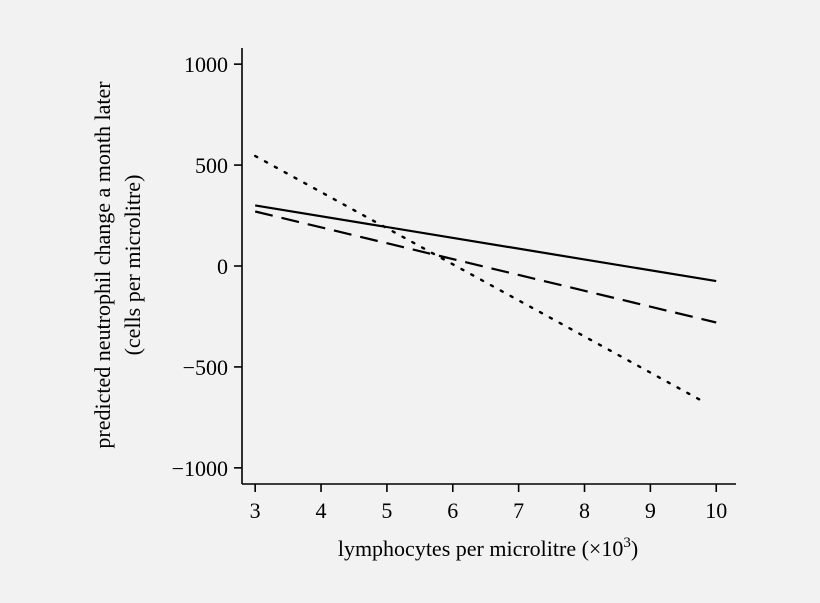 The image size is (820, 603). What do you see at coordinates (211, 165) in the screenshot?
I see `y-tick-label: 500` at bounding box center [211, 165].